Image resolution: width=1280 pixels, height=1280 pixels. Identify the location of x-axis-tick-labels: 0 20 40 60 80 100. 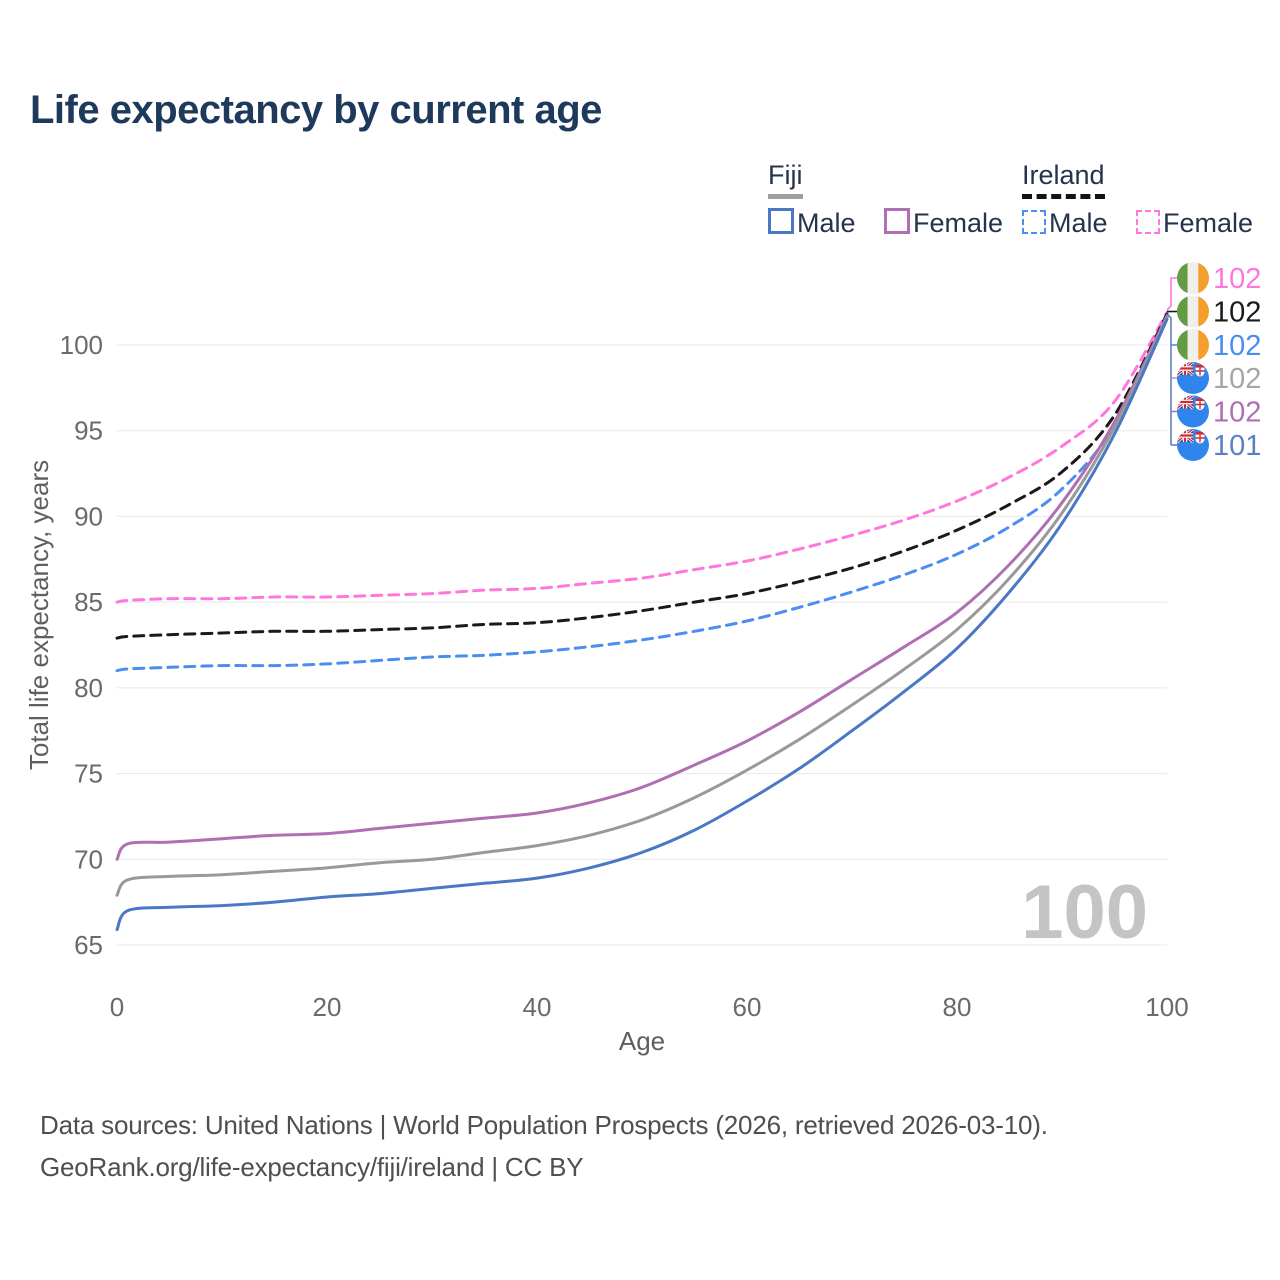
(649, 1007).